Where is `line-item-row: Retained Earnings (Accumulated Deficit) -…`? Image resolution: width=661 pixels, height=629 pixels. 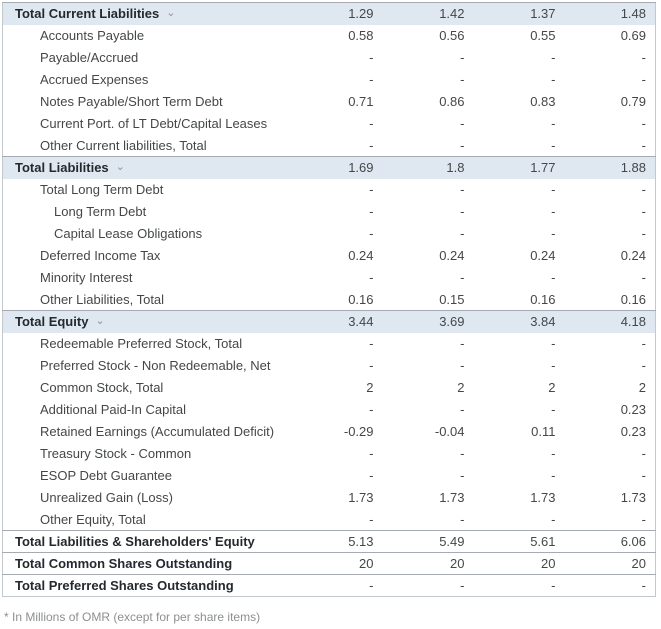 line-item-row: Retained Earnings (Accumulated Deficit) -… is located at coordinates (329, 432).